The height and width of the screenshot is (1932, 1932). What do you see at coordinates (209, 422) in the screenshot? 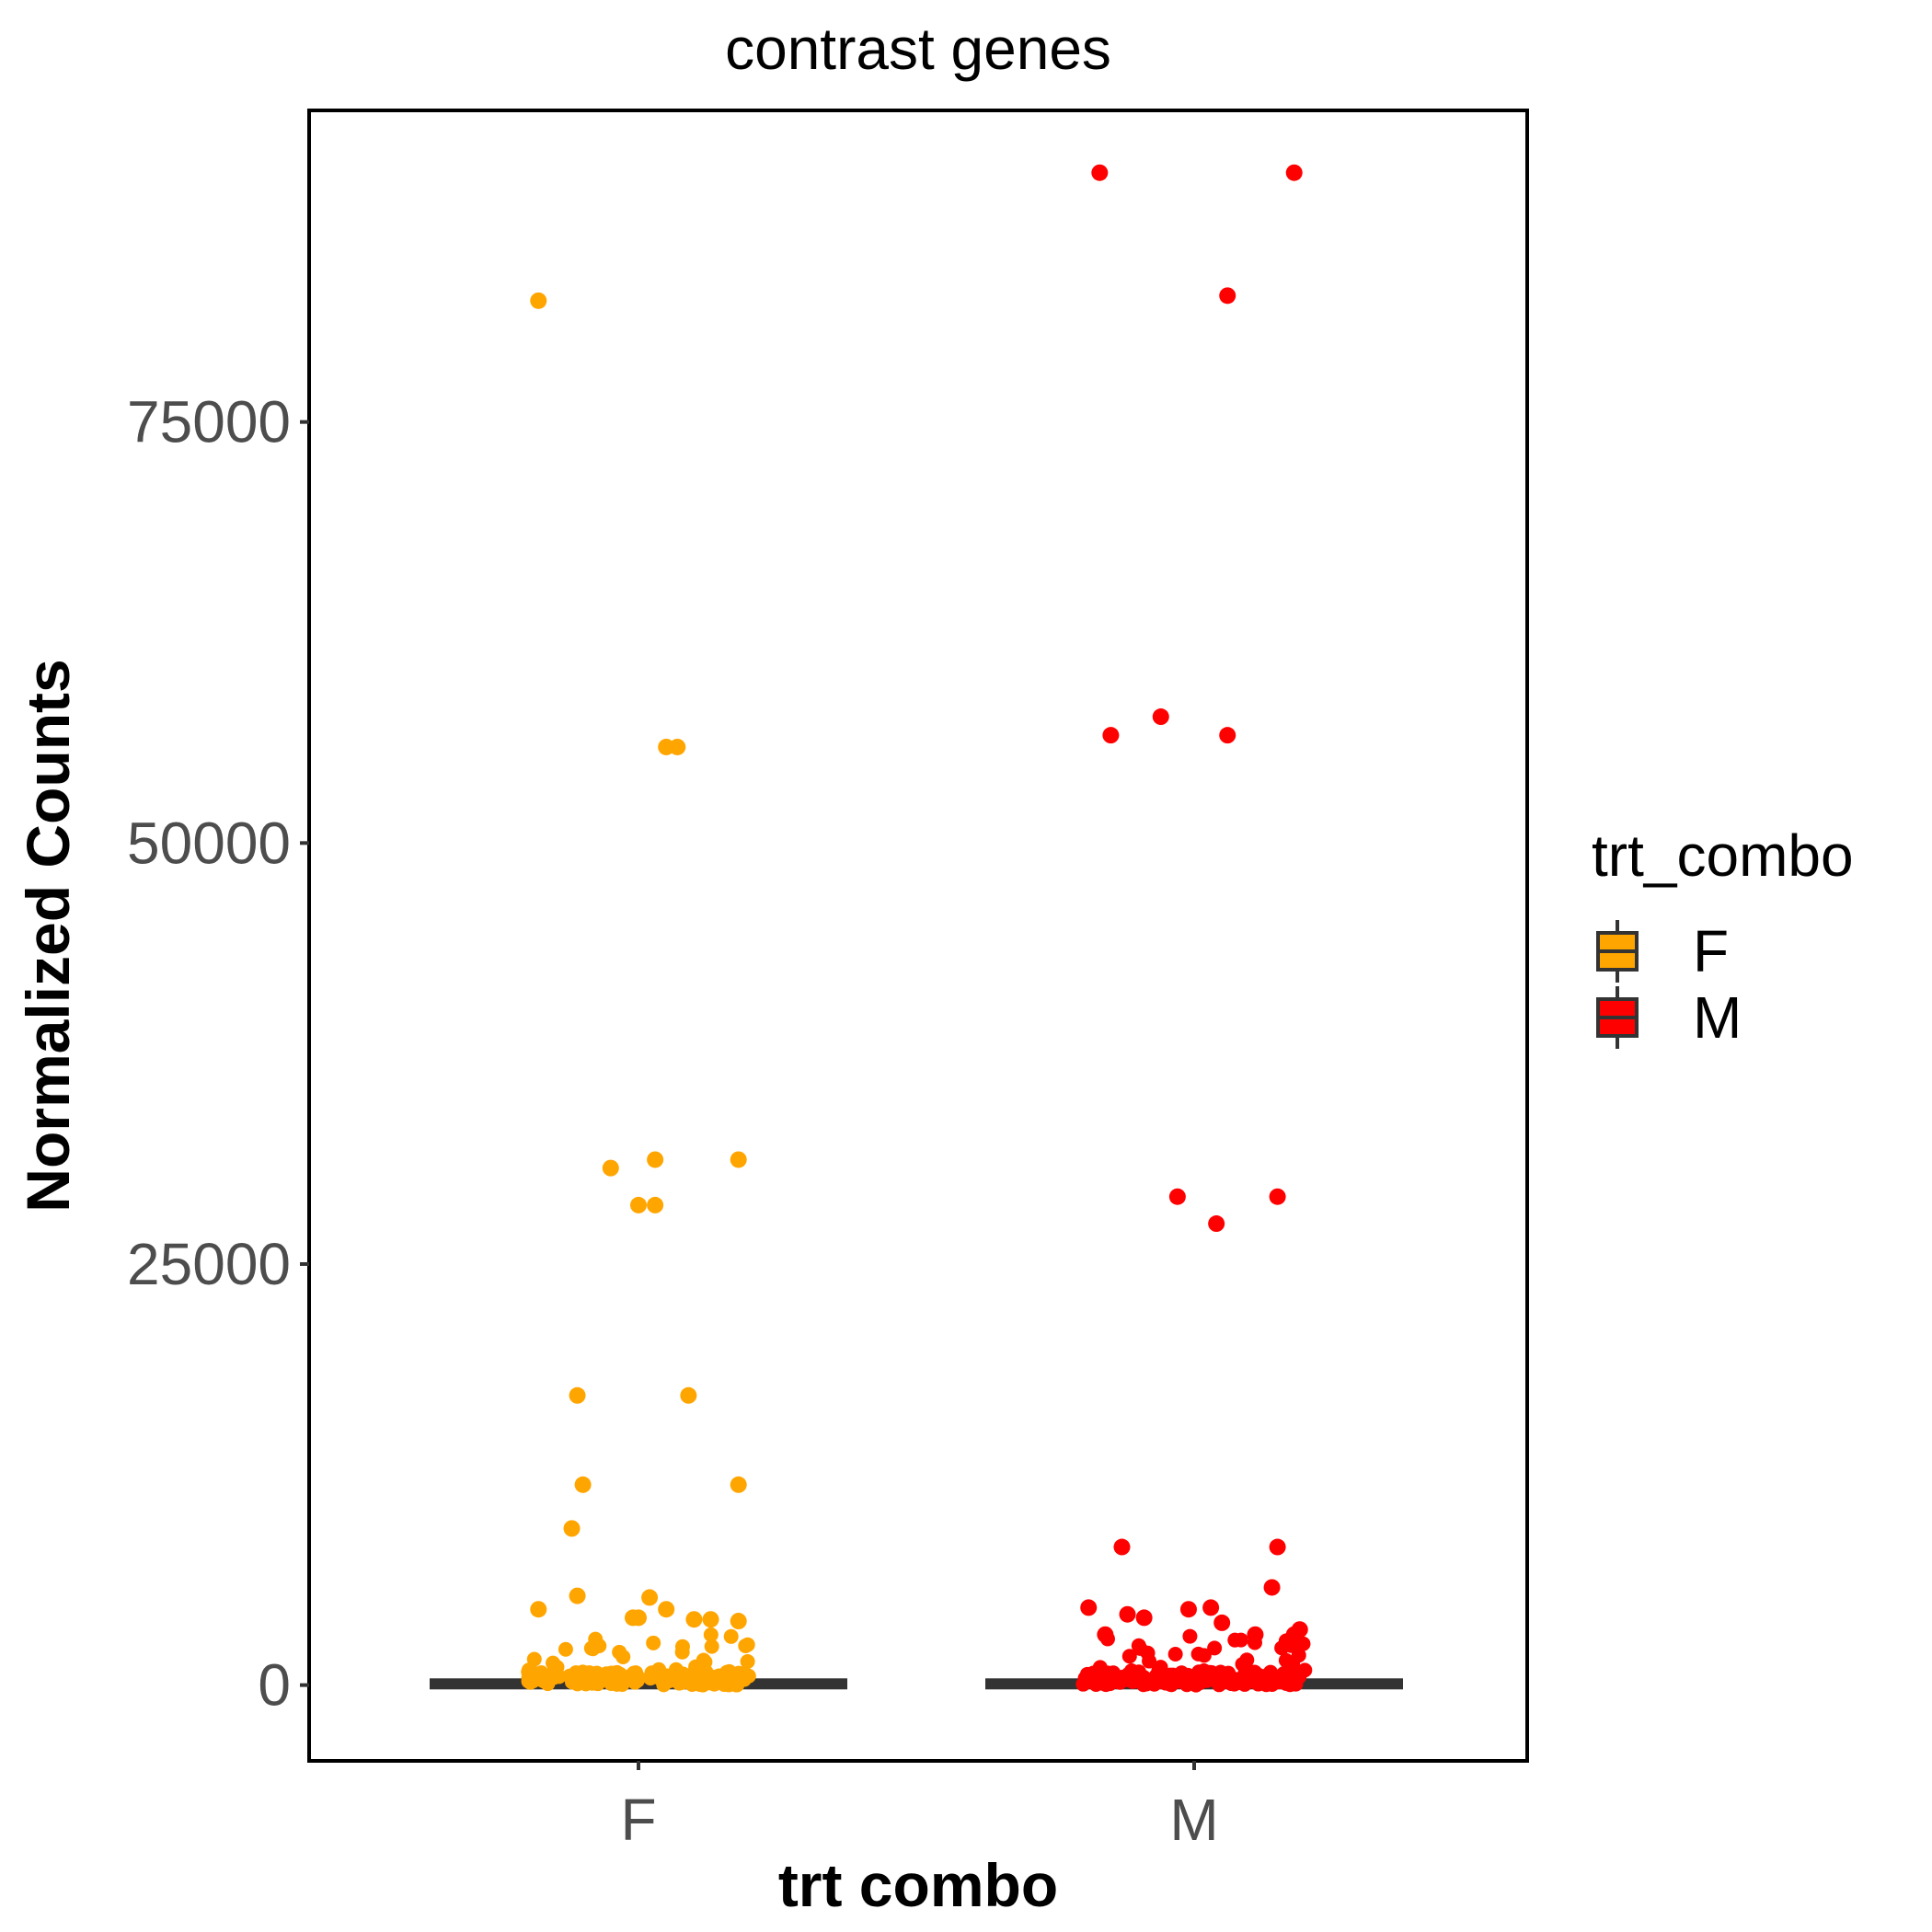
I see `y-tick-label: 75000` at bounding box center [209, 422].